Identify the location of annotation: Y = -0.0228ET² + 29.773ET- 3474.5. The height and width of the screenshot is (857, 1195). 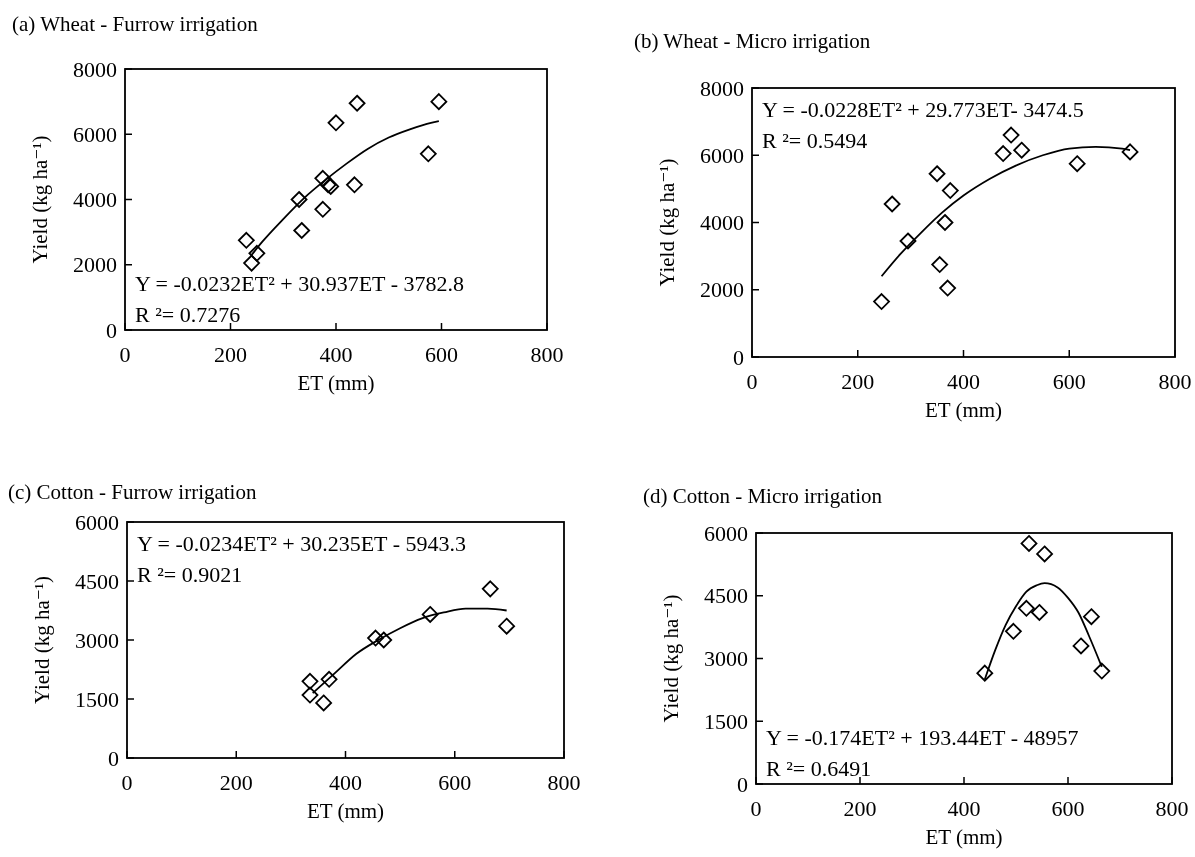
(923, 109).